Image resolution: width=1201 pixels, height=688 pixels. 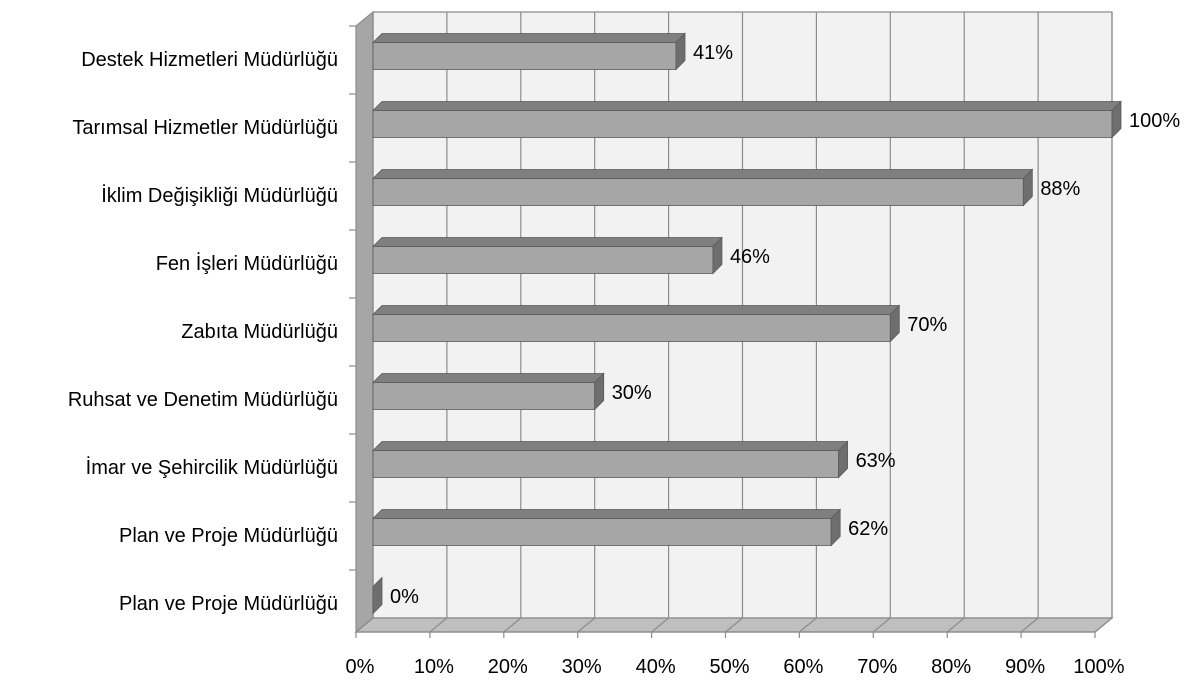 What do you see at coordinates (868, 529) in the screenshot?
I see `data-label: 62%` at bounding box center [868, 529].